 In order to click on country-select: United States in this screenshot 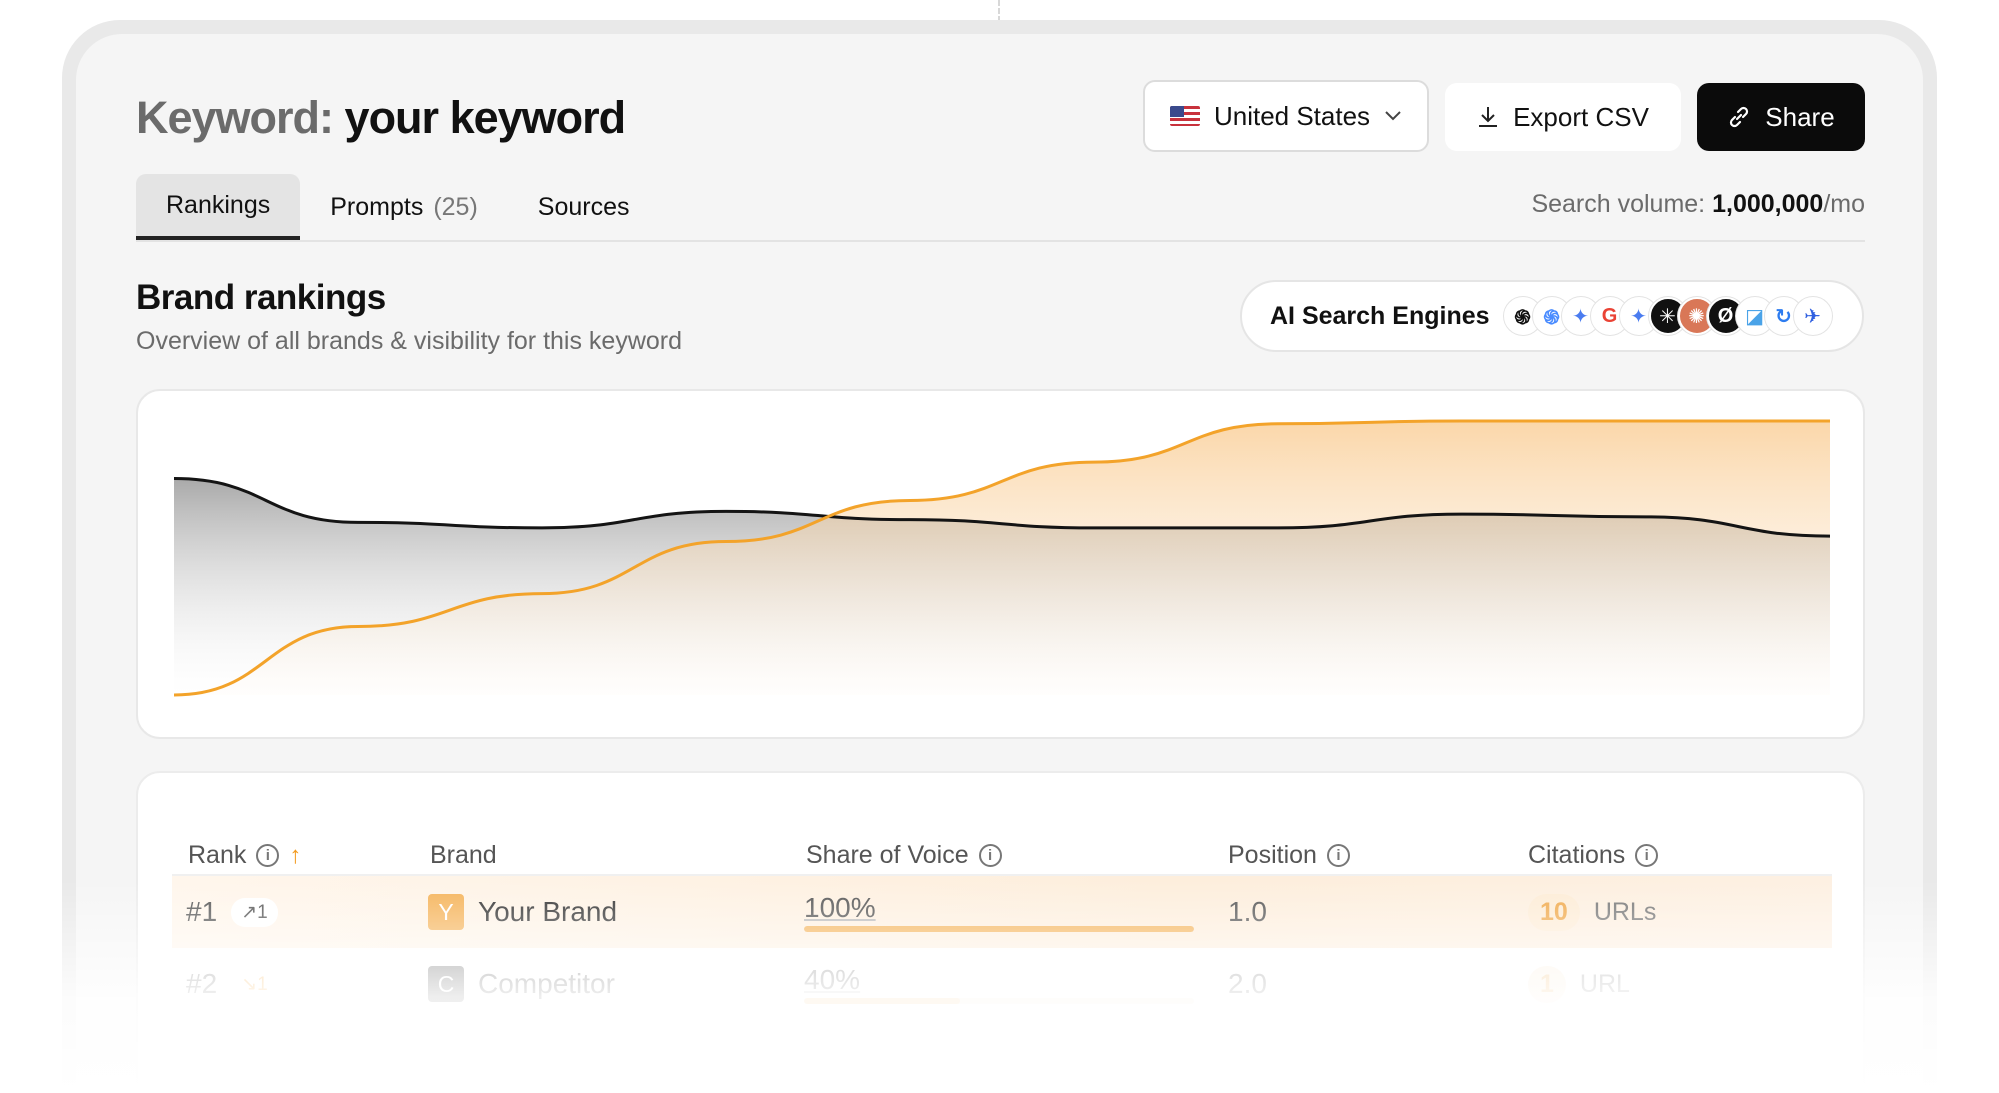, I will do `click(1286, 116)`.